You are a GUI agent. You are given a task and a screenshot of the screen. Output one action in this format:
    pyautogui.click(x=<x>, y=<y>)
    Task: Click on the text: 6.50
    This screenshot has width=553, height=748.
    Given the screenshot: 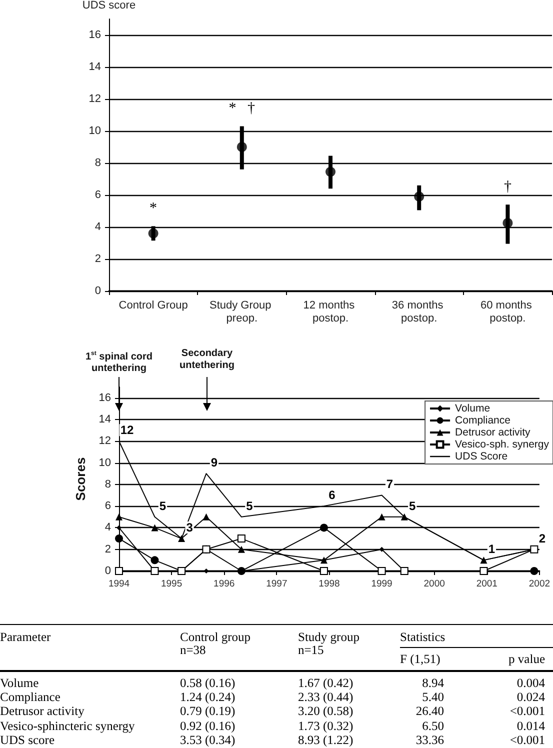 What is the action you would take?
    pyautogui.click(x=433, y=725)
    